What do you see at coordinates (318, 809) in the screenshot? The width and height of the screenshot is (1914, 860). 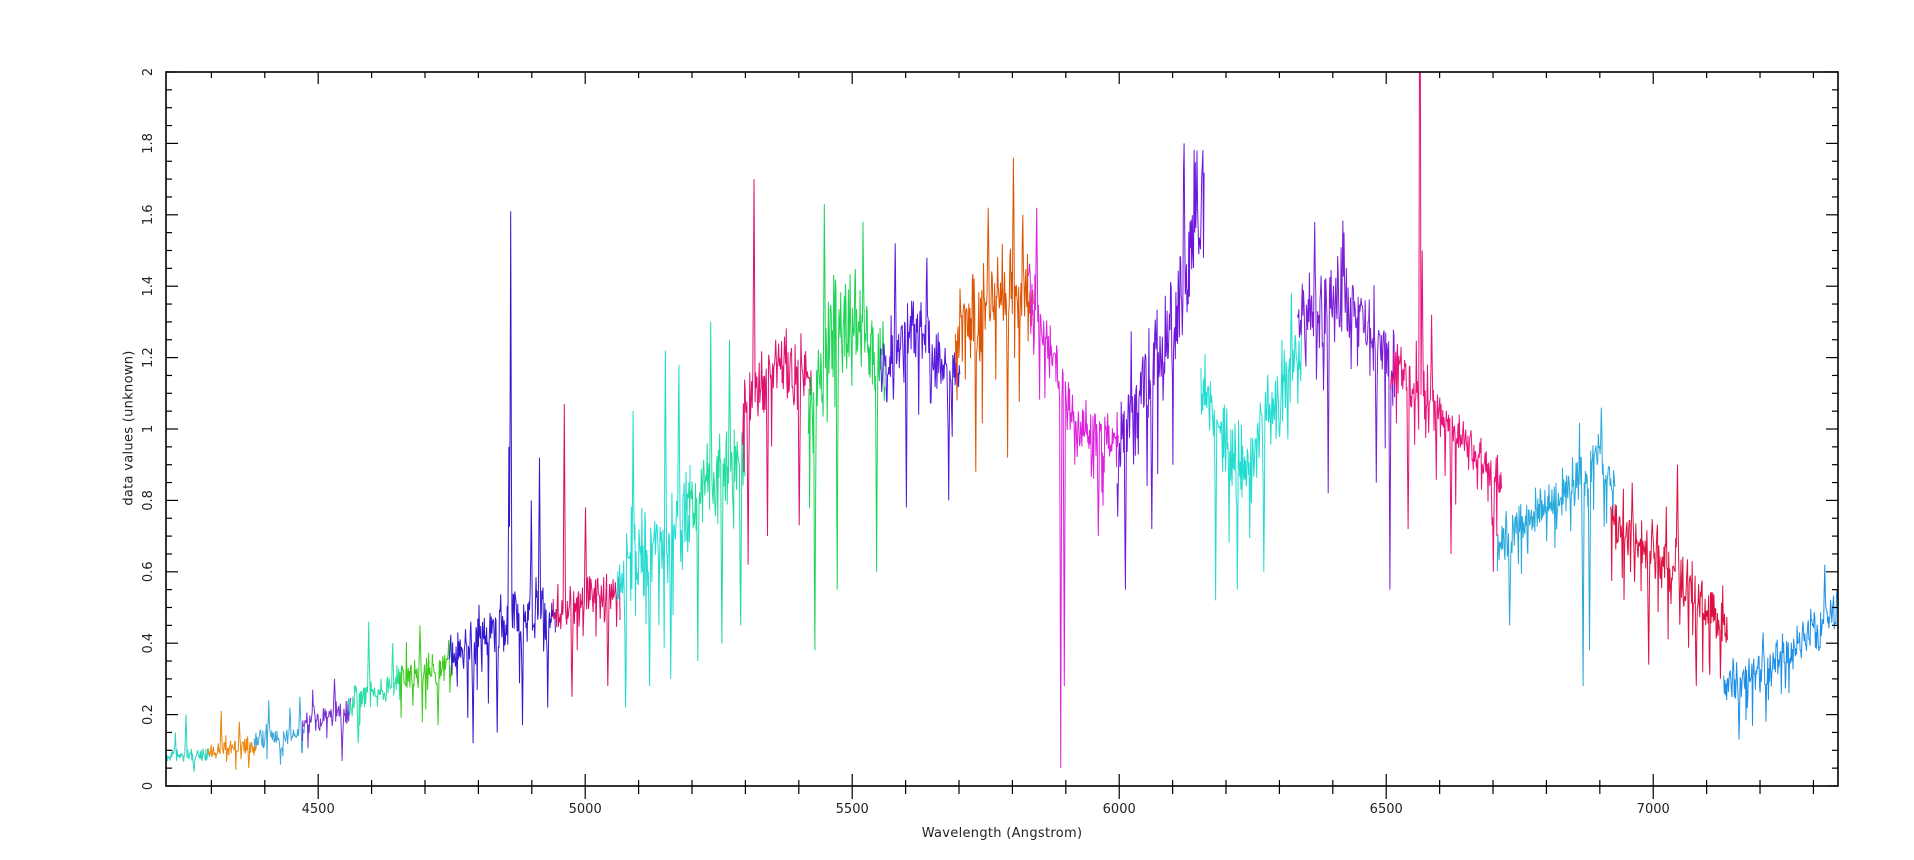 I see `x-tick-label: 4500` at bounding box center [318, 809].